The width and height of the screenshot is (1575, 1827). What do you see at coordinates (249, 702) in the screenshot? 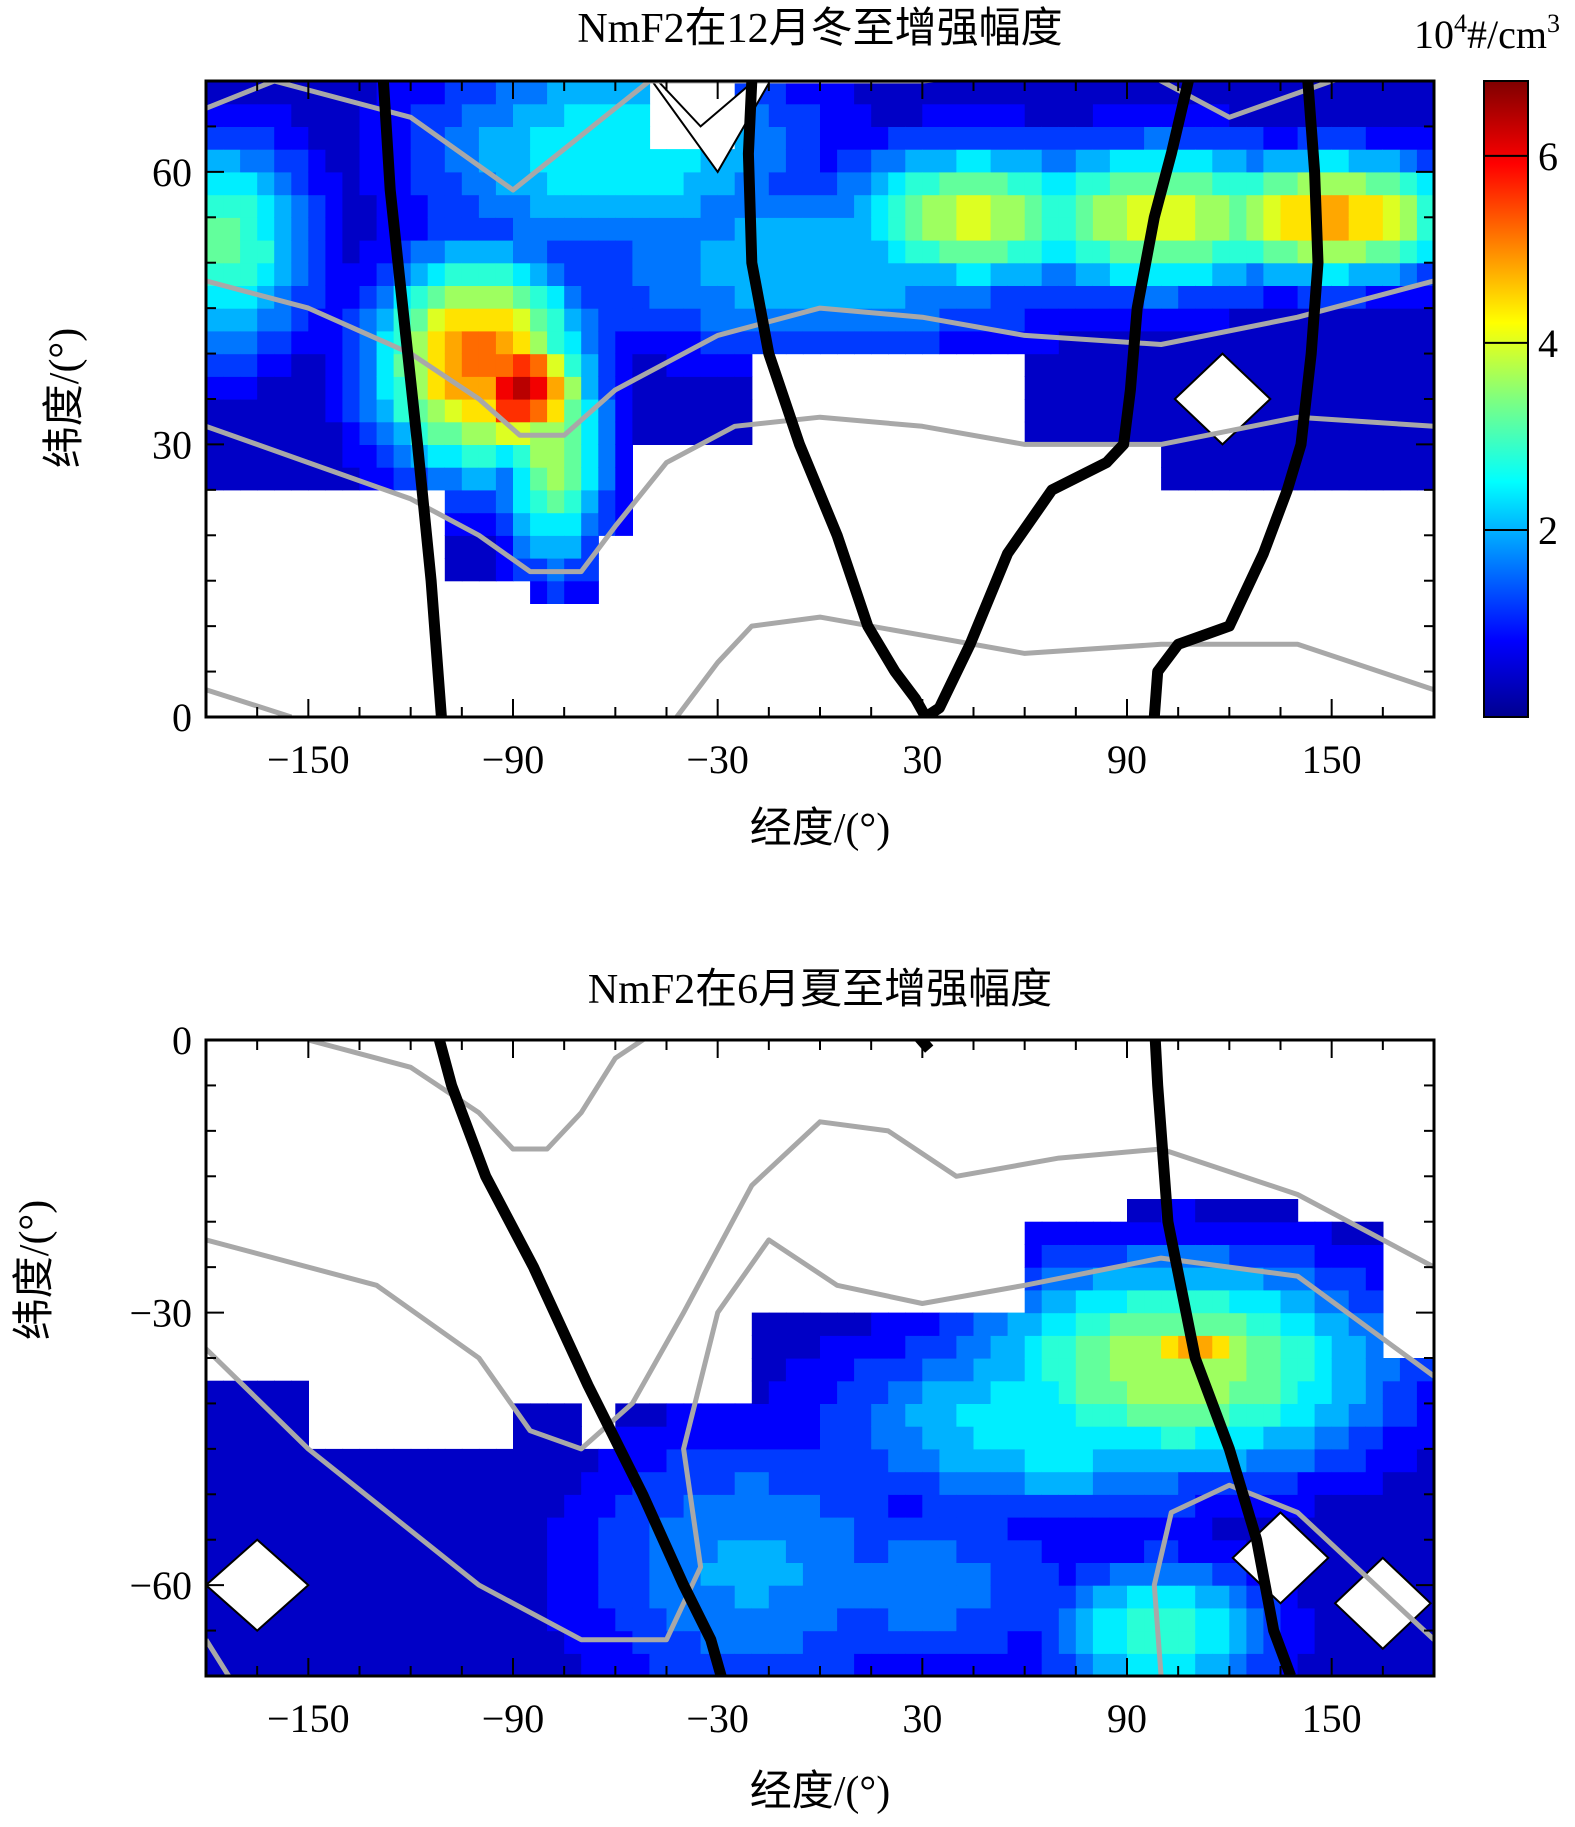
I see `top-gray-contour-line` at bounding box center [249, 702].